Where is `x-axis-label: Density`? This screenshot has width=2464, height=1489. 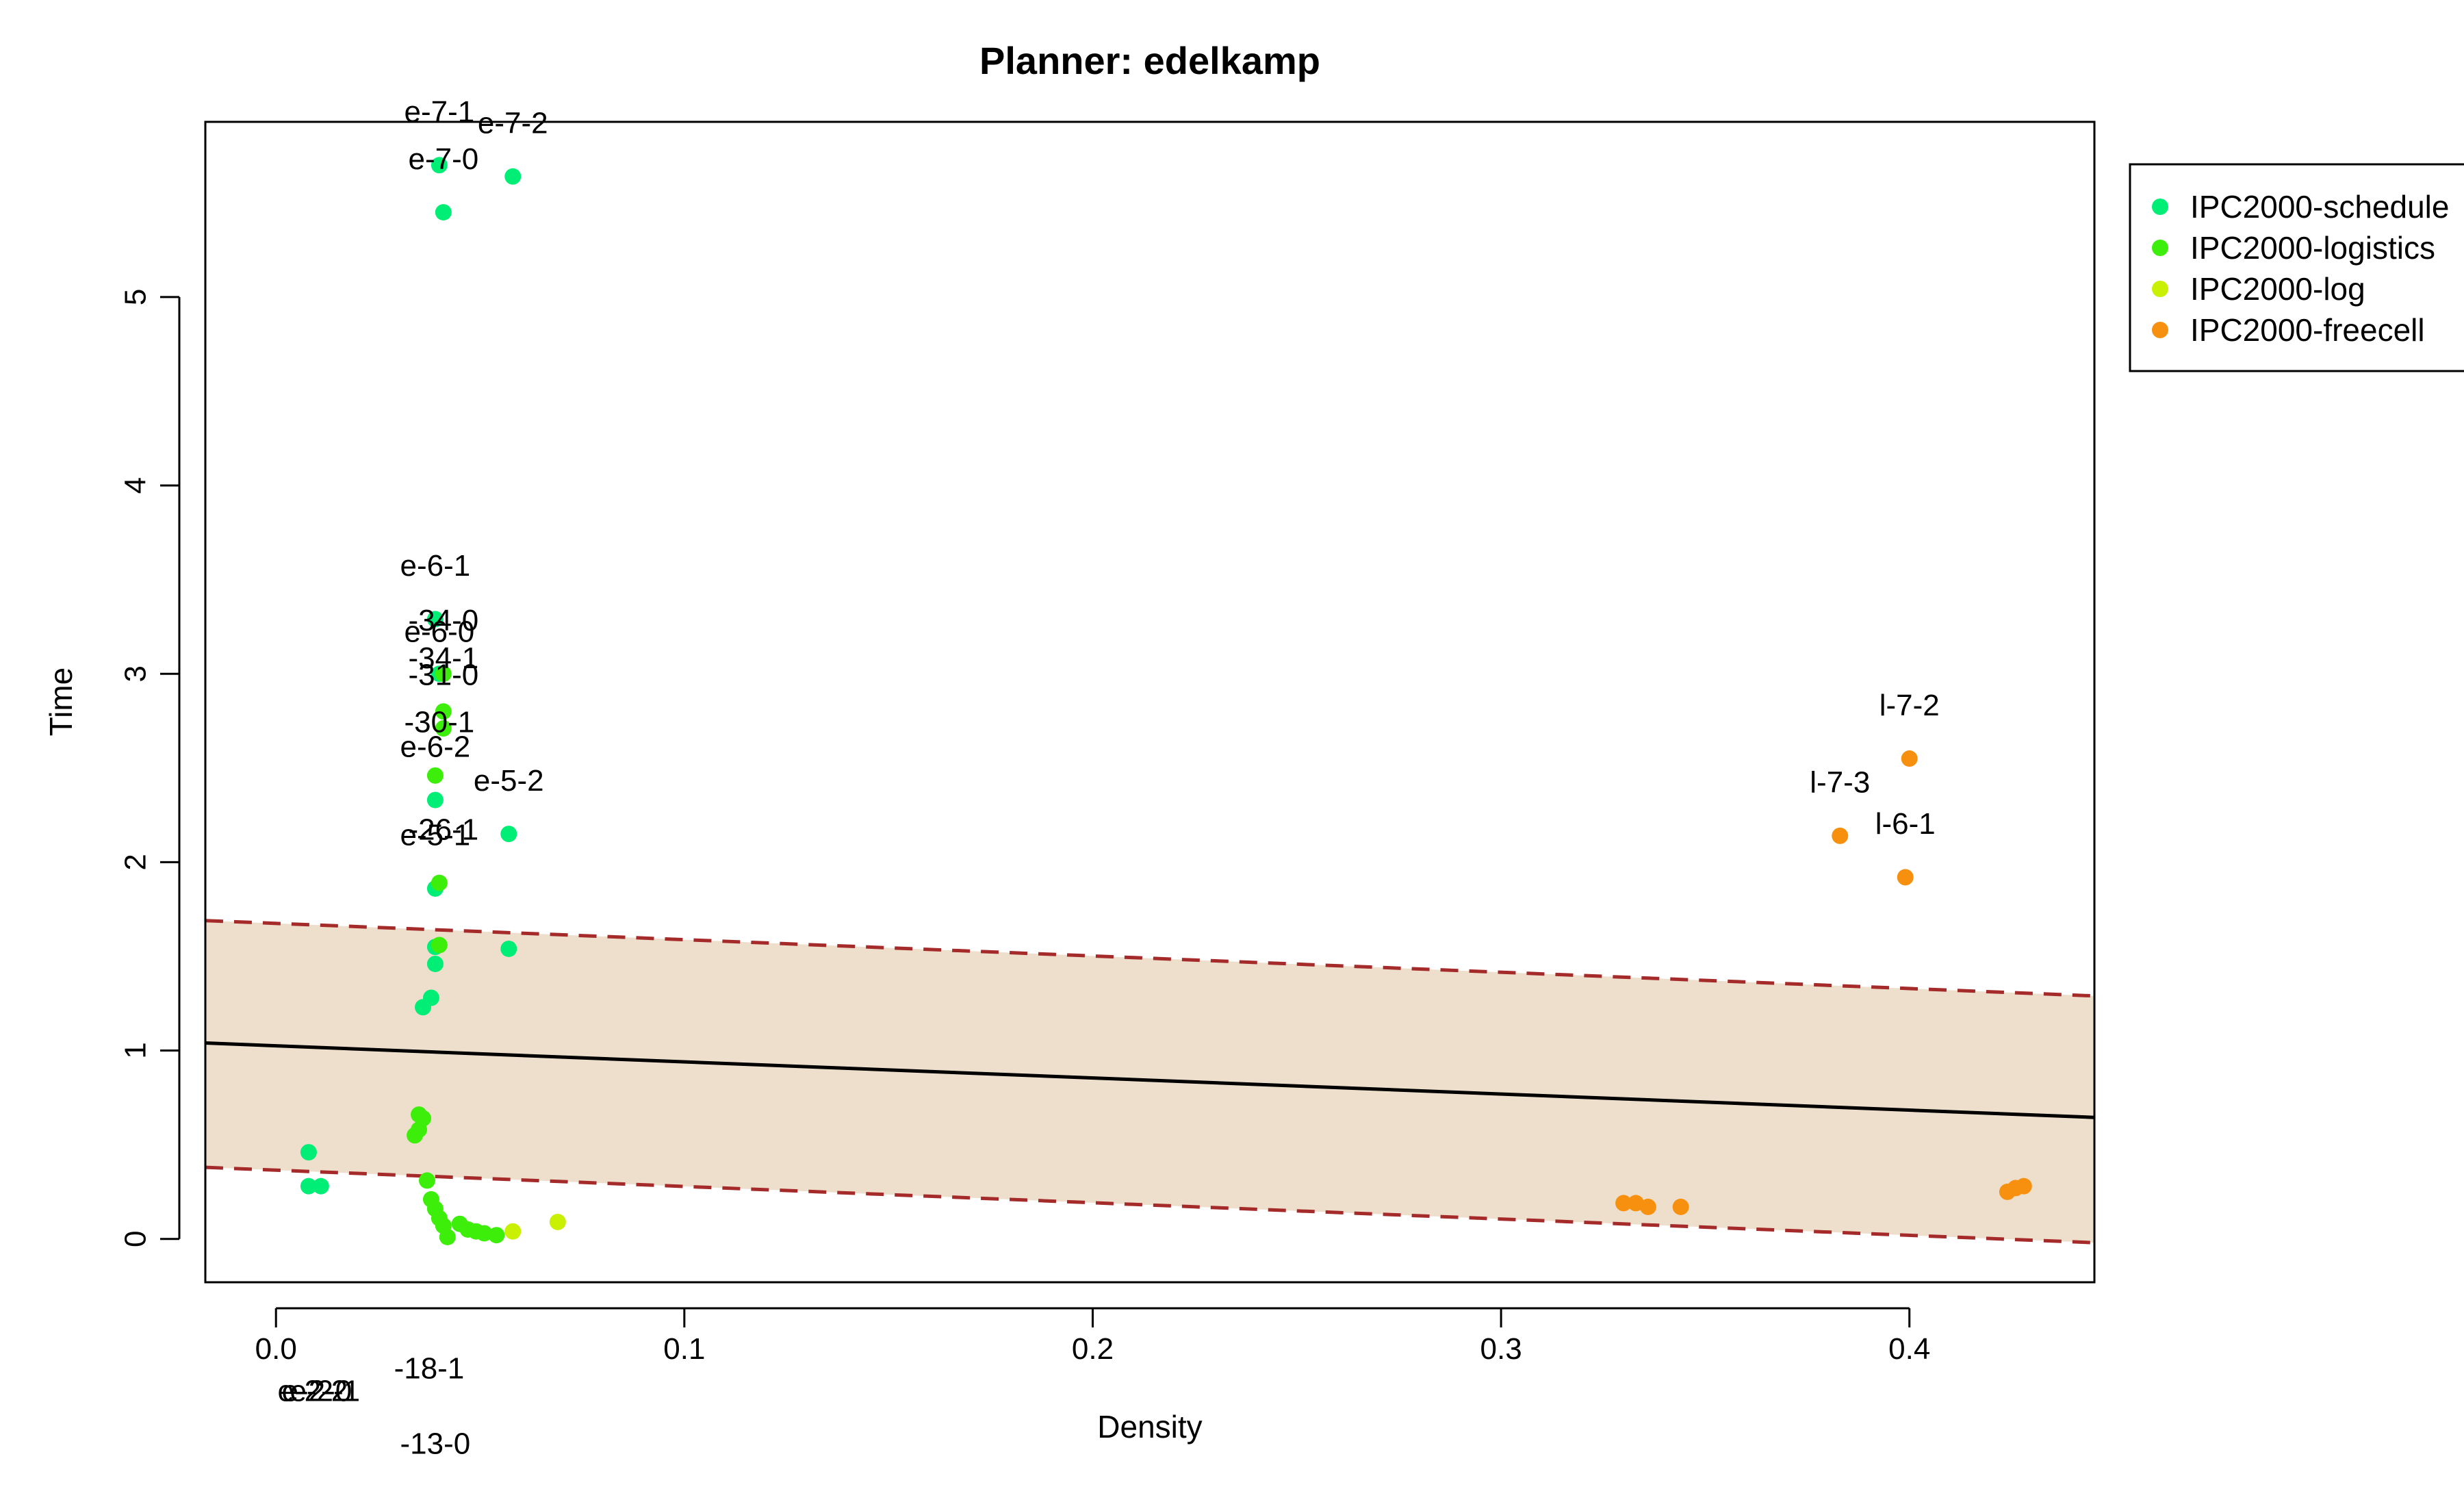 x-axis-label: Density is located at coordinates (1149, 1427).